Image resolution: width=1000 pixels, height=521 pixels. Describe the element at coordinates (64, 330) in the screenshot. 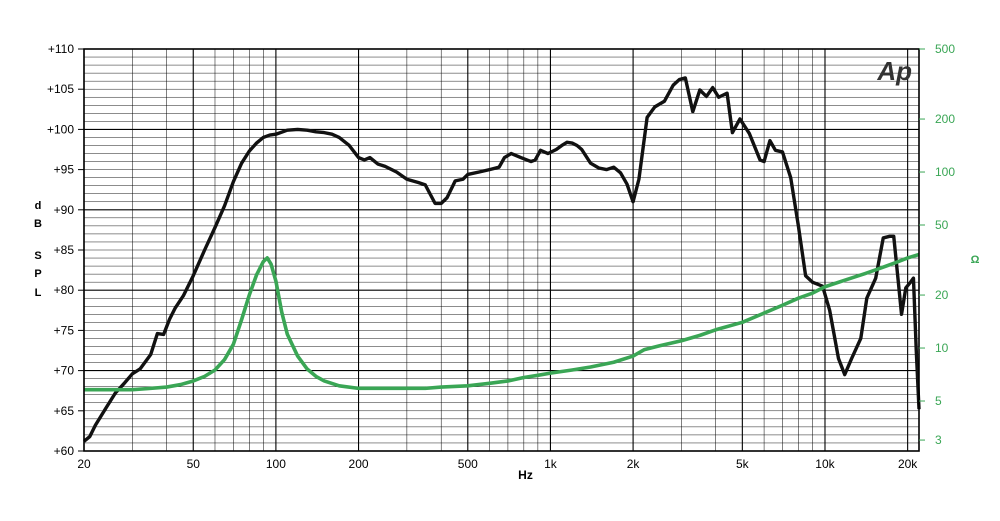

I see `left-tick-label: +75` at that location.